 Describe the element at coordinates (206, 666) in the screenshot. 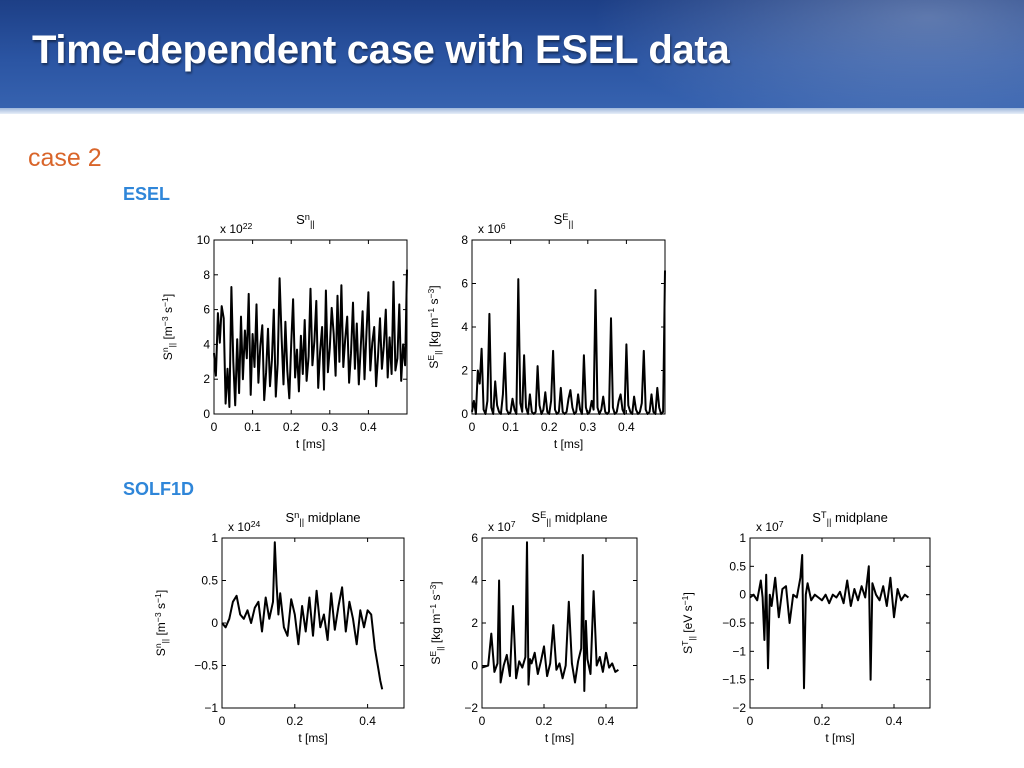

I see `y-tick-label: −0.5` at that location.